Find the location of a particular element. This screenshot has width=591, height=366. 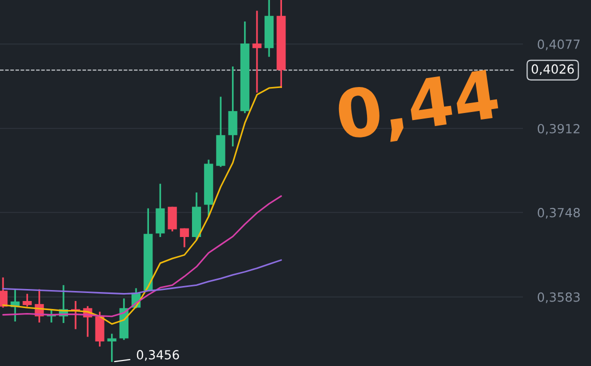

y-tick-label: 0,4077 is located at coordinates (559, 44).